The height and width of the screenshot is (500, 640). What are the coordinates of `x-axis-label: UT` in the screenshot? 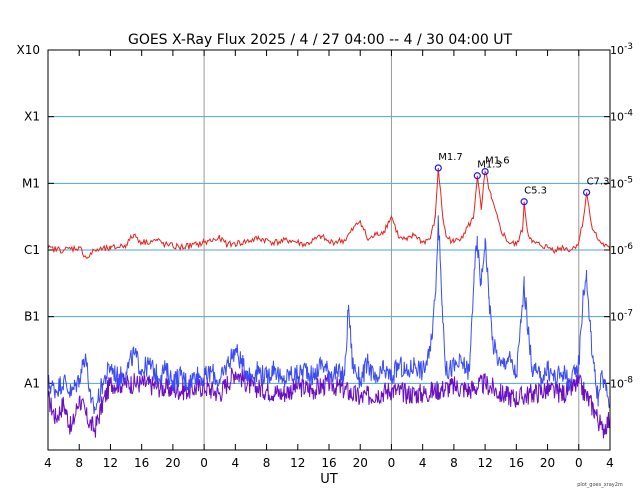 It's located at (329, 479).